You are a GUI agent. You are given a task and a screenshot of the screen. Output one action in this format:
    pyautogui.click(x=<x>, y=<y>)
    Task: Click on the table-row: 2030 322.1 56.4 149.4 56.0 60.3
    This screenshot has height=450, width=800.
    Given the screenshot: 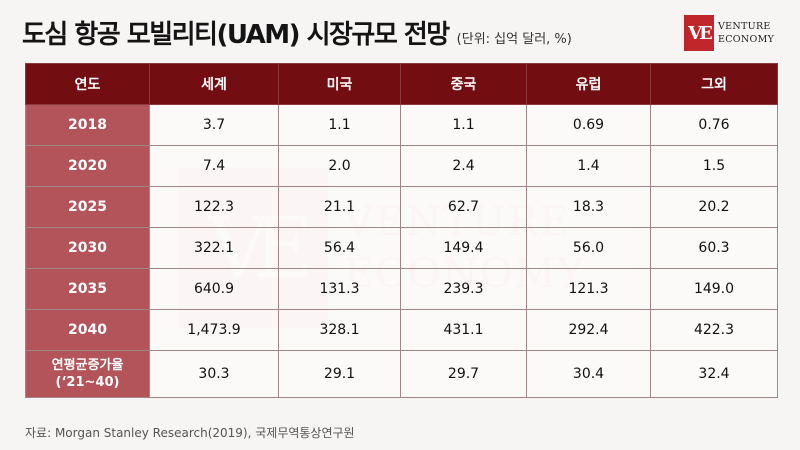 What is the action you would take?
    pyautogui.click(x=401, y=248)
    